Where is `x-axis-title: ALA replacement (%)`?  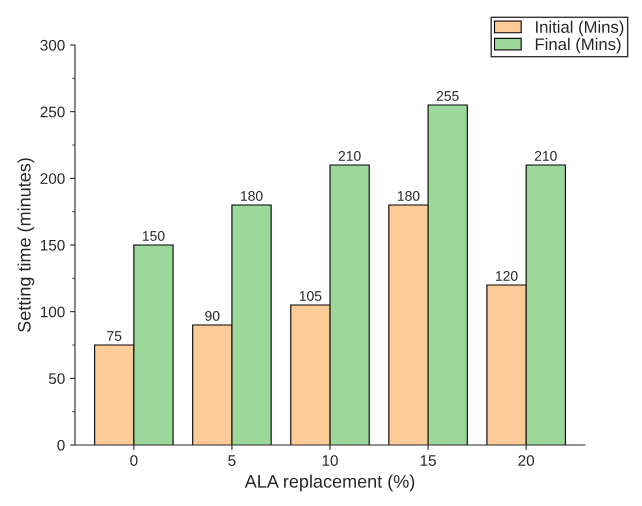 x-axis-title: ALA replacement (%) is located at coordinates (329, 483).